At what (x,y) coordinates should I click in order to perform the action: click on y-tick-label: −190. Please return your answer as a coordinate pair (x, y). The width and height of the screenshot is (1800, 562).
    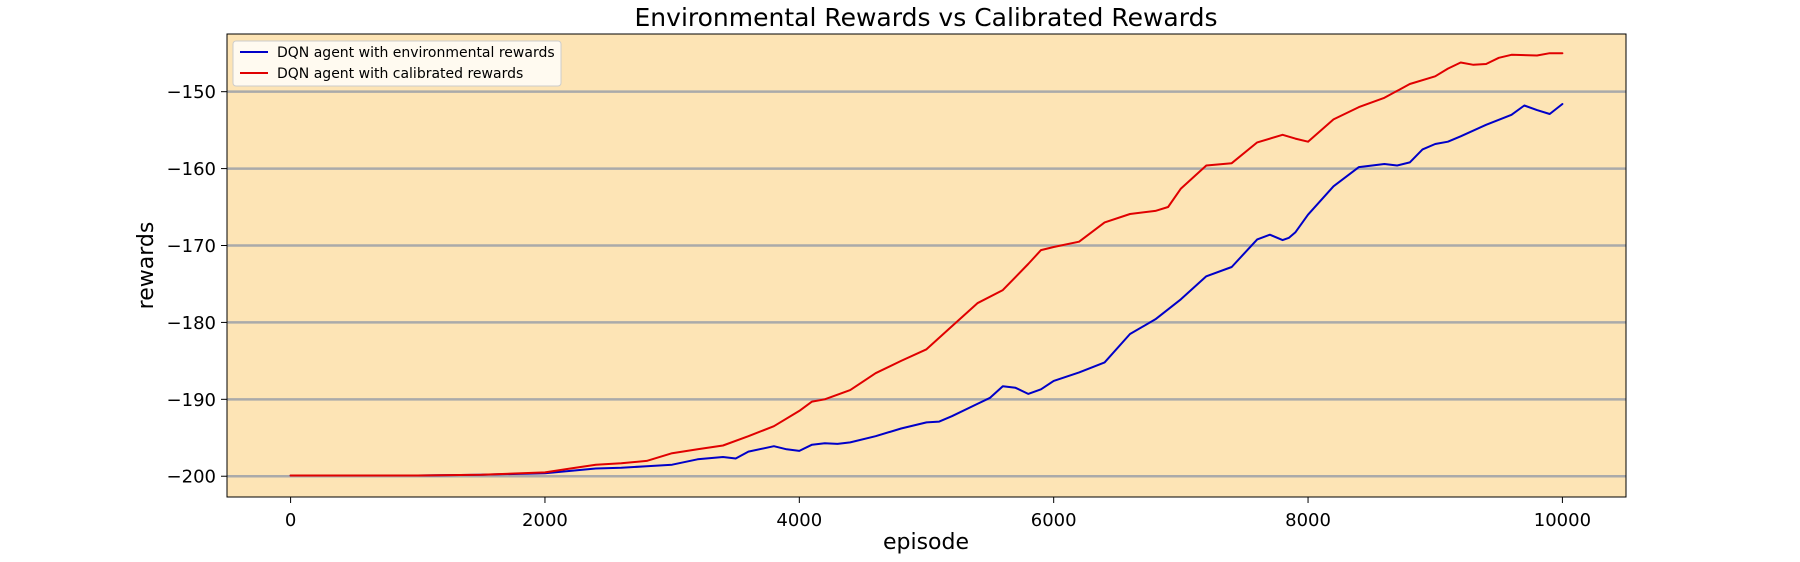
    Looking at the image, I should click on (191, 400).